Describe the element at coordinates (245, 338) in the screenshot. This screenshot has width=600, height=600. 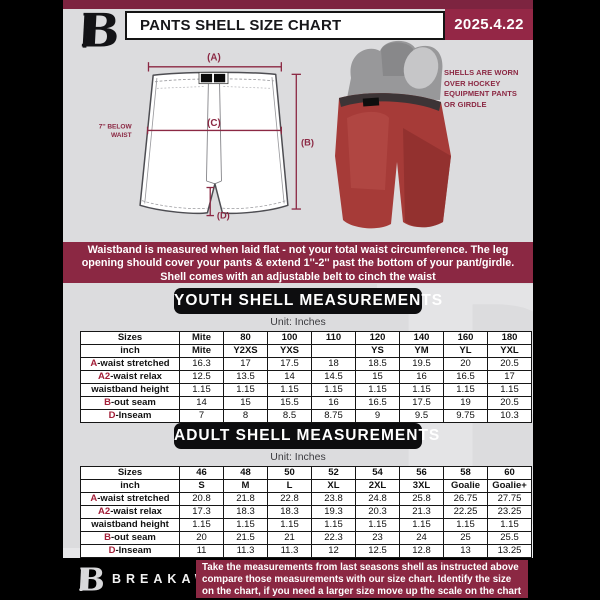
I see `measurement-cell: 80` at that location.